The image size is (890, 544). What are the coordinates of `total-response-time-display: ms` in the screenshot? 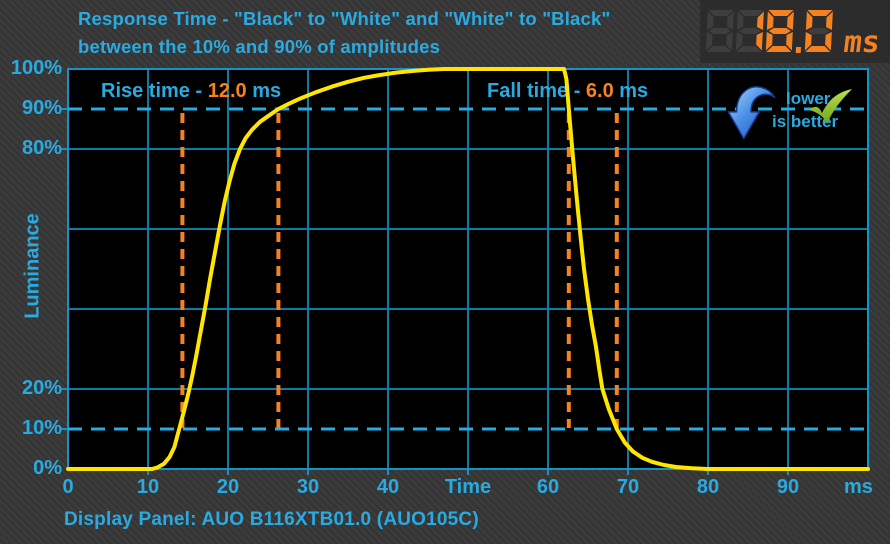 It's located at (795, 31).